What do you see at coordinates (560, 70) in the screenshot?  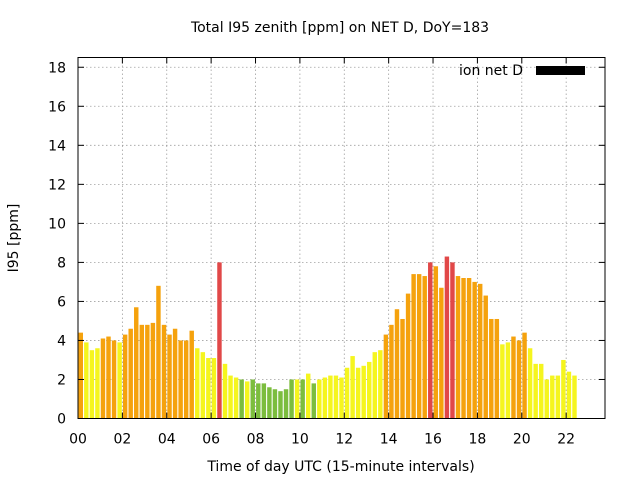 I see `legend-swatch` at bounding box center [560, 70].